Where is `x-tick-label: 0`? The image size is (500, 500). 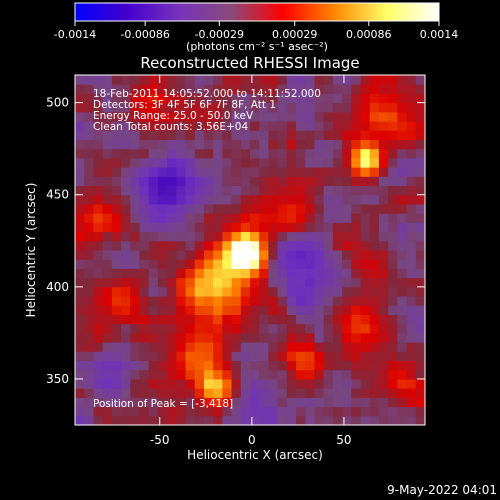
x-tick-label: 0 is located at coordinates (252, 440).